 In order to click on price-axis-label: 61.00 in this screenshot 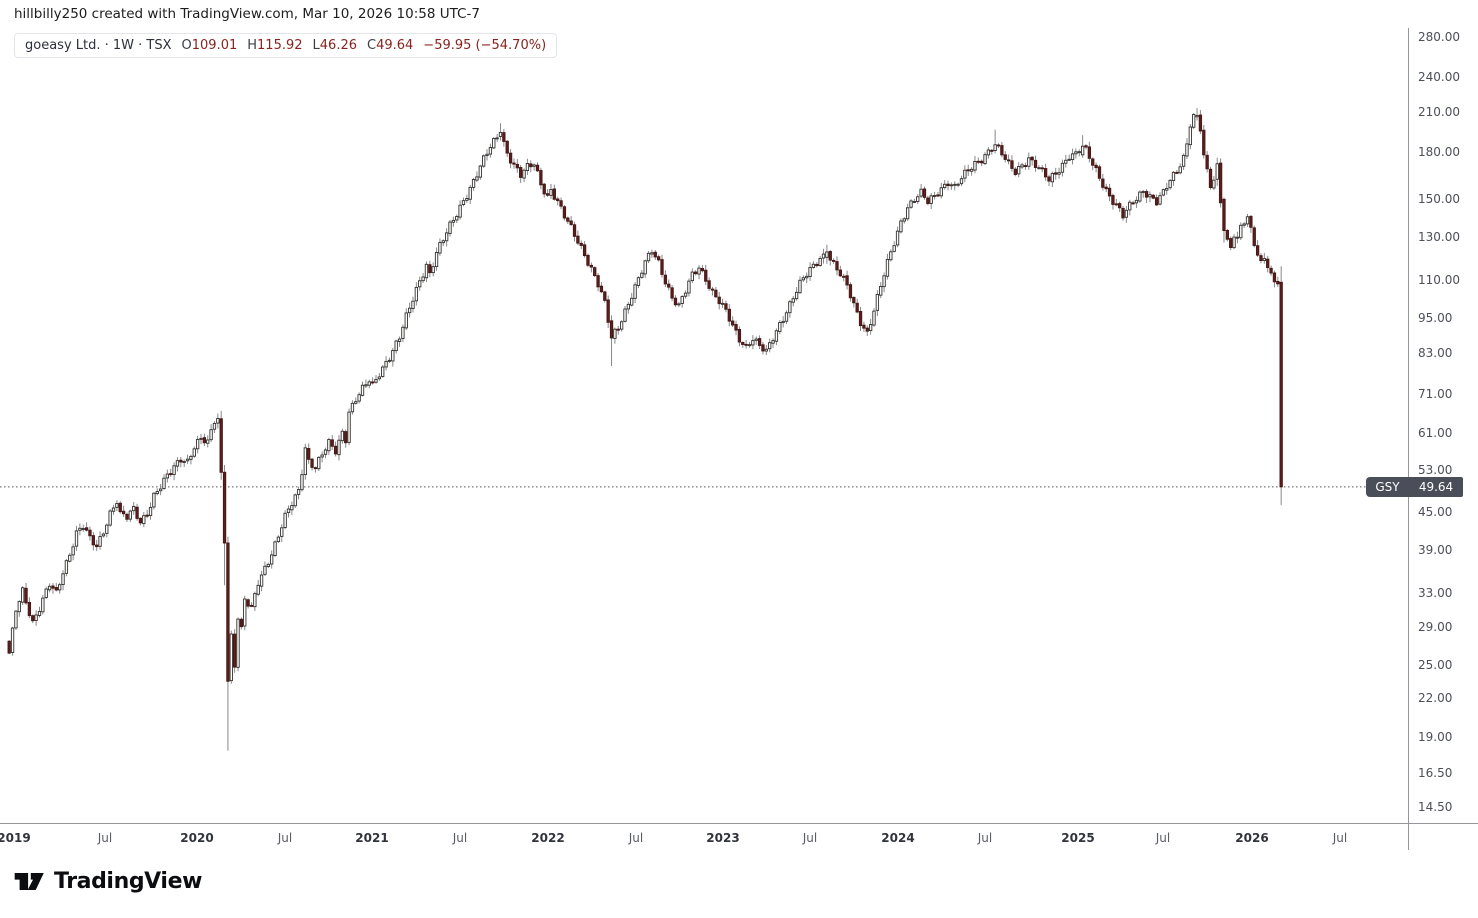, I will do `click(1435, 433)`.